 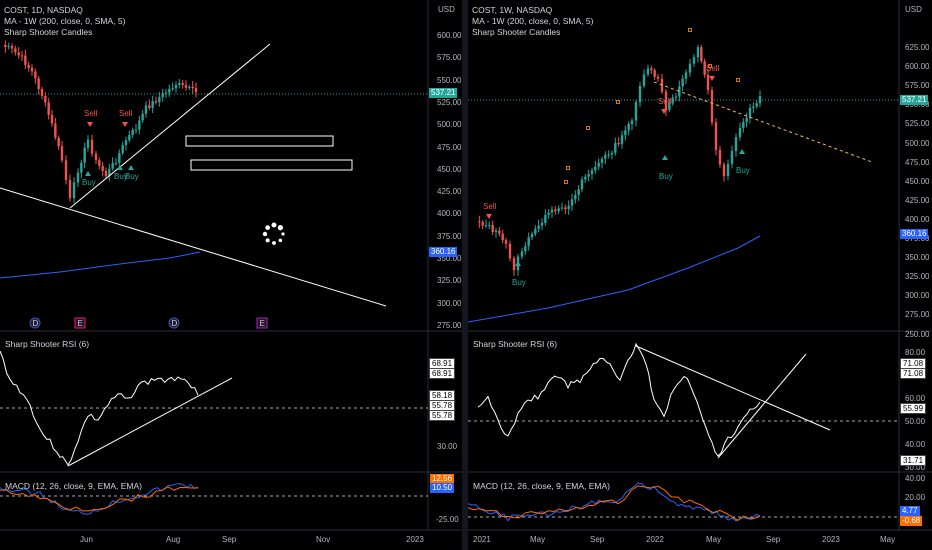 I want to click on axis-tick-label: 475.00, so click(x=449, y=147).